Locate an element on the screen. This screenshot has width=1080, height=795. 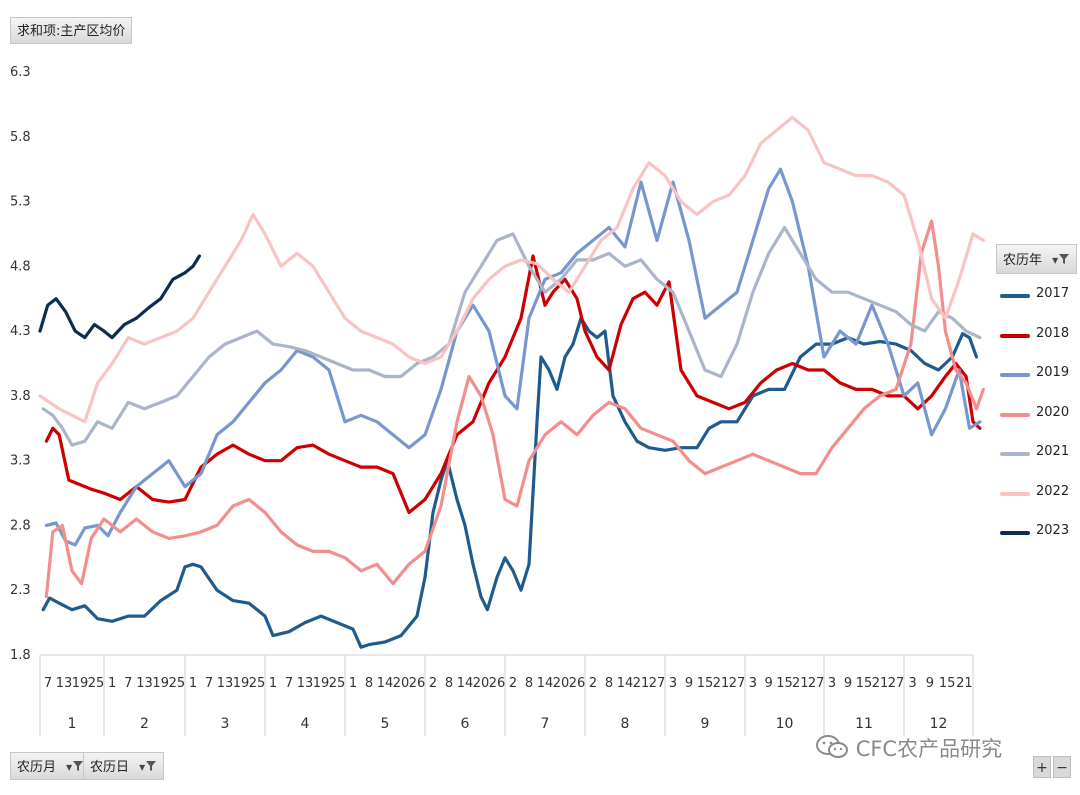
x-month-label: 12 is located at coordinates (939, 724).